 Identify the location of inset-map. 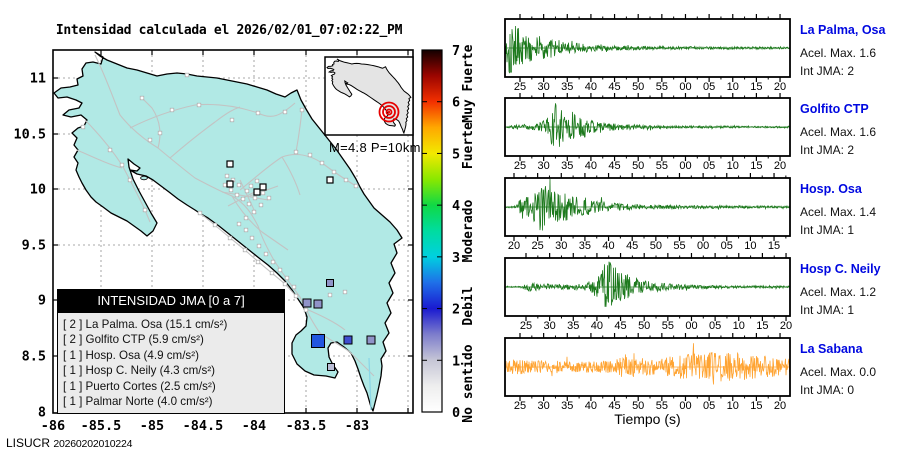
(369, 96).